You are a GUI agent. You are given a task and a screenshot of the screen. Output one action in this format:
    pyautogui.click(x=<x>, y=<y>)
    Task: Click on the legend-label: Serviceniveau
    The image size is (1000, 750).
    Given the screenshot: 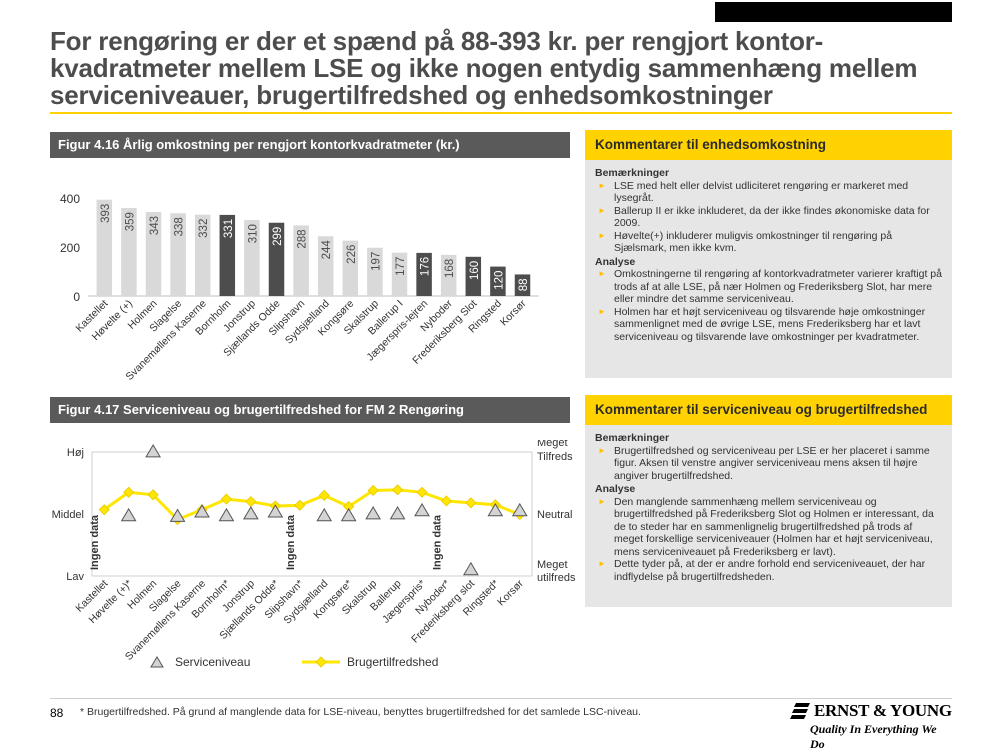 What is the action you would take?
    pyautogui.click(x=212, y=662)
    